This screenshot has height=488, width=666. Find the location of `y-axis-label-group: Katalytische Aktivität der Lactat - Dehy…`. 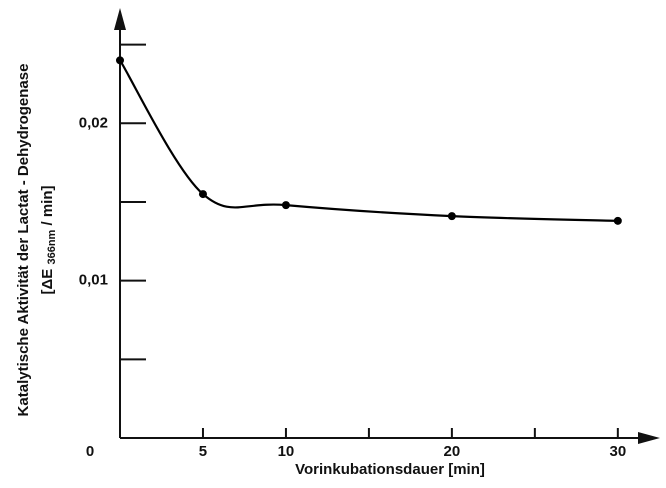

y-axis-label-group: Katalytische Aktivität der Lactat - Dehy… is located at coordinates (37, 240).